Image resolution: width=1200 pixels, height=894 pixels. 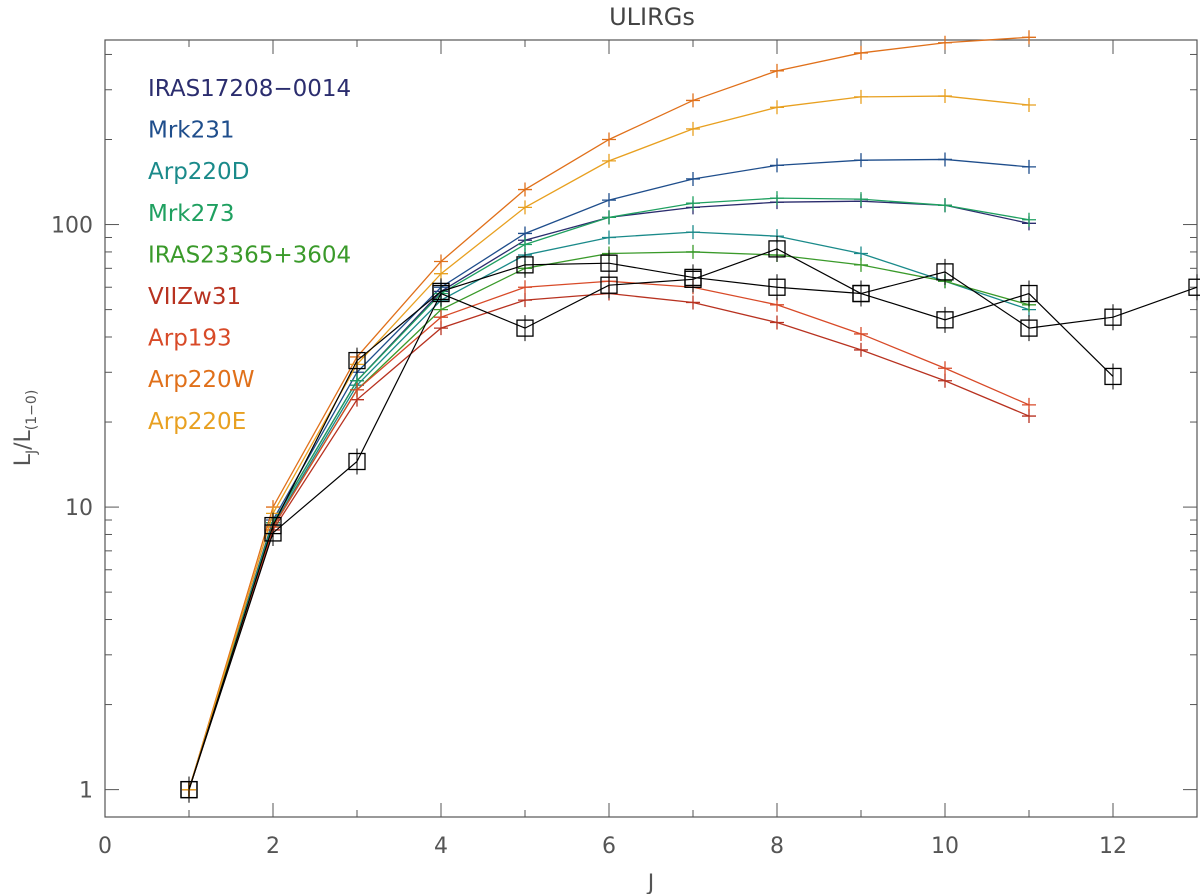 What do you see at coordinates (32, 452) in the screenshot?
I see `y-label-sub-j: J` at bounding box center [32, 452].